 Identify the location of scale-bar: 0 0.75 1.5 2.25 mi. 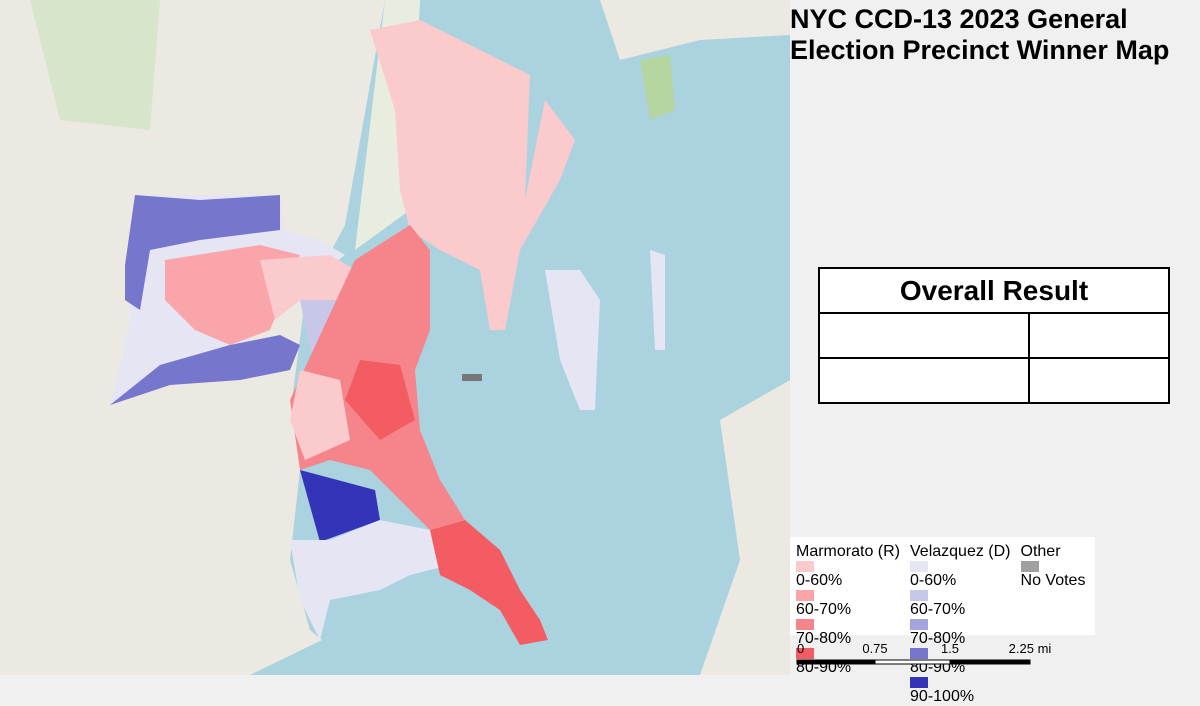
(924, 653).